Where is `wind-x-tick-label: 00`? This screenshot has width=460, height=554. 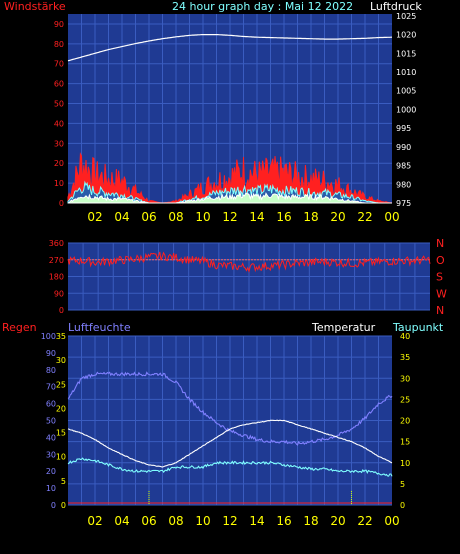
wind-x-tick-label: 00 is located at coordinates (391, 217).